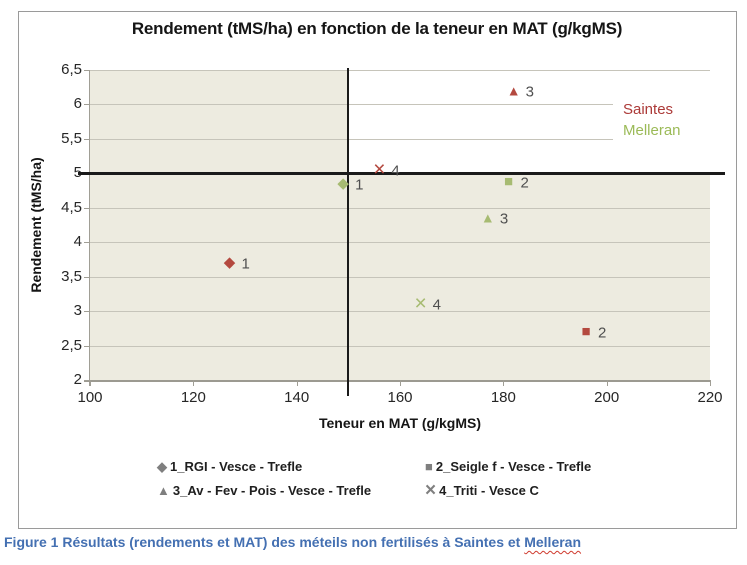 The image size is (747, 565). I want to click on y-tick-label: 3,5, so click(71, 276).